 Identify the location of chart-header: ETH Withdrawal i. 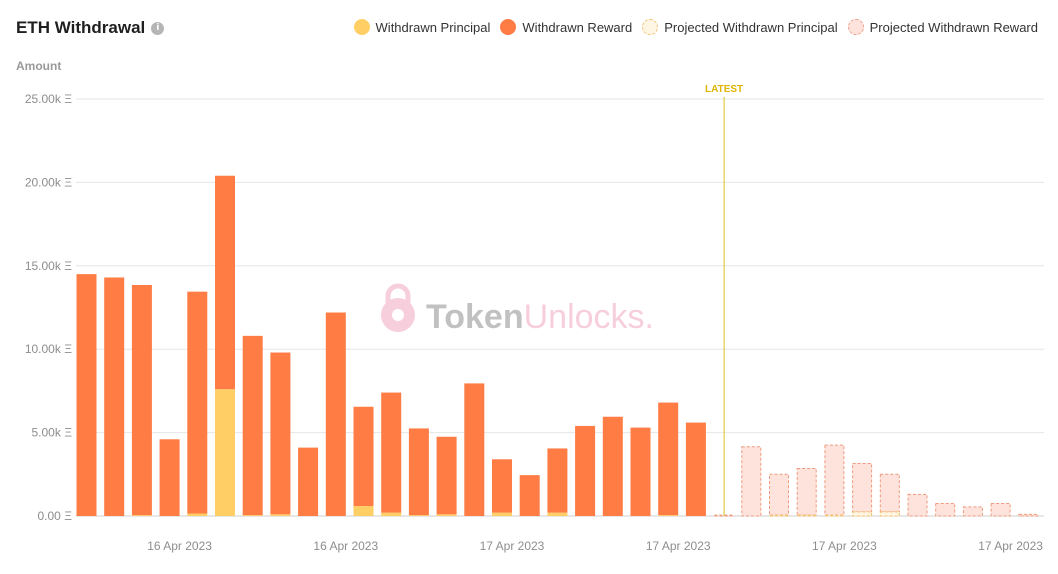
(90, 28).